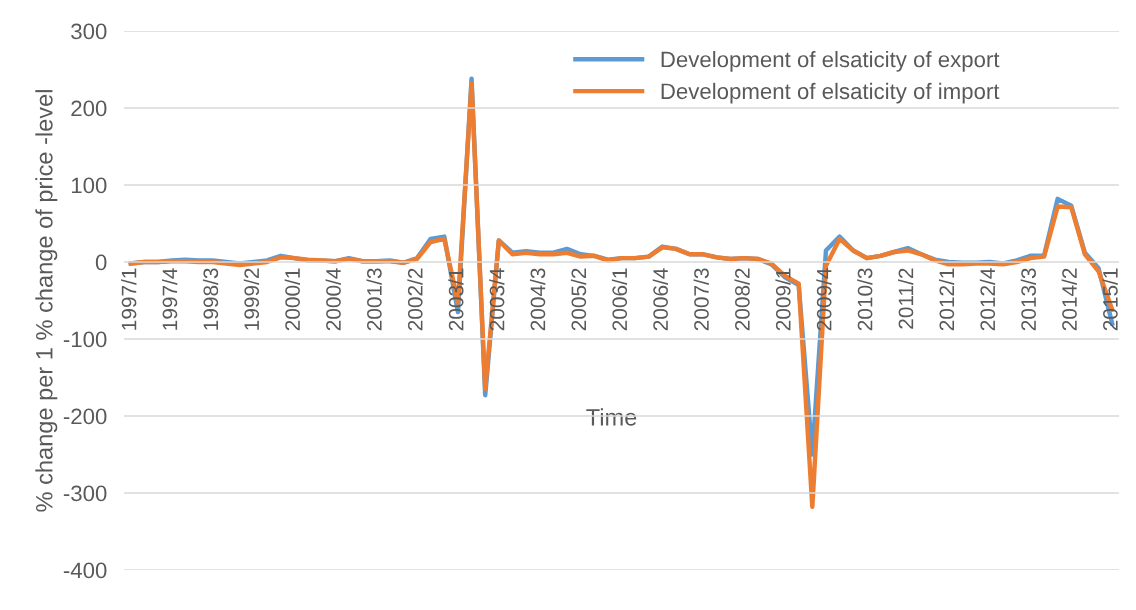 The width and height of the screenshot is (1136, 610). Describe the element at coordinates (824, 299) in the screenshot. I see `x-tick-label: 2009/4` at that location.